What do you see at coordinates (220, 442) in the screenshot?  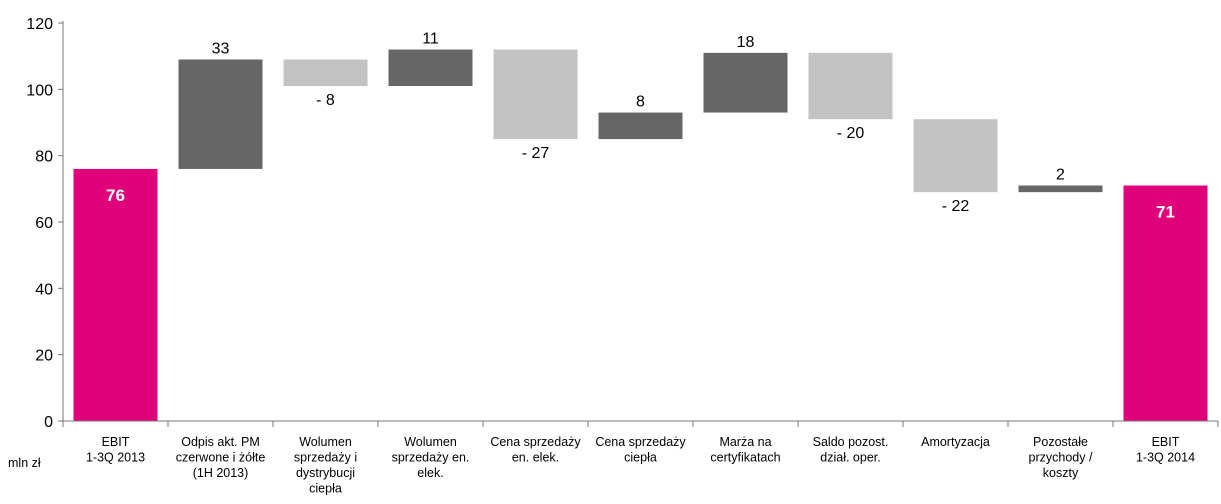 I see `category-label: Odpis akt. PM` at bounding box center [220, 442].